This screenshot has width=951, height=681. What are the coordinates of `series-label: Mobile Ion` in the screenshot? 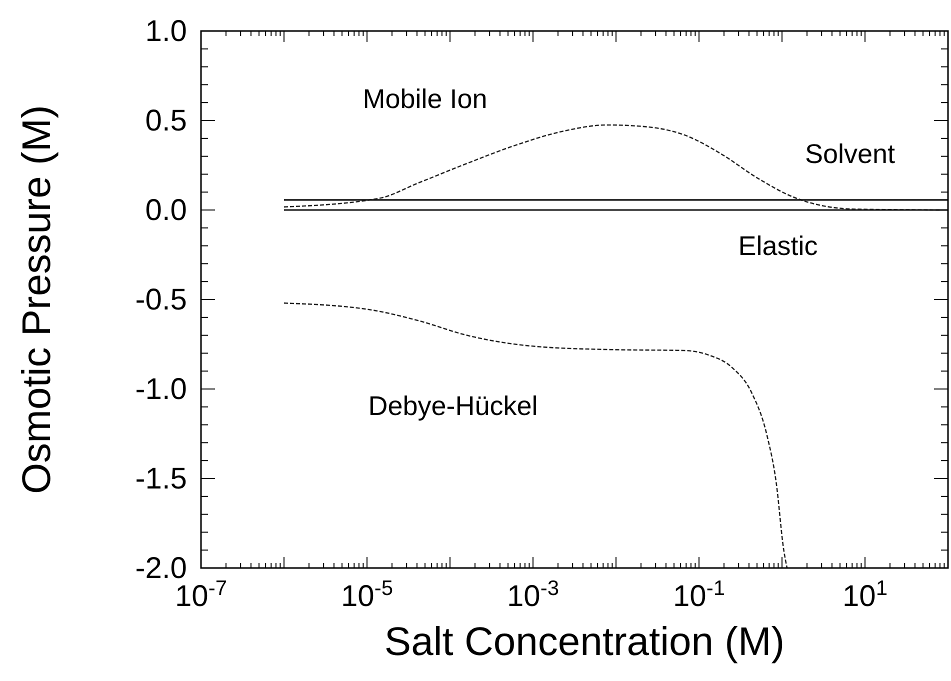 It's located at (425, 99).